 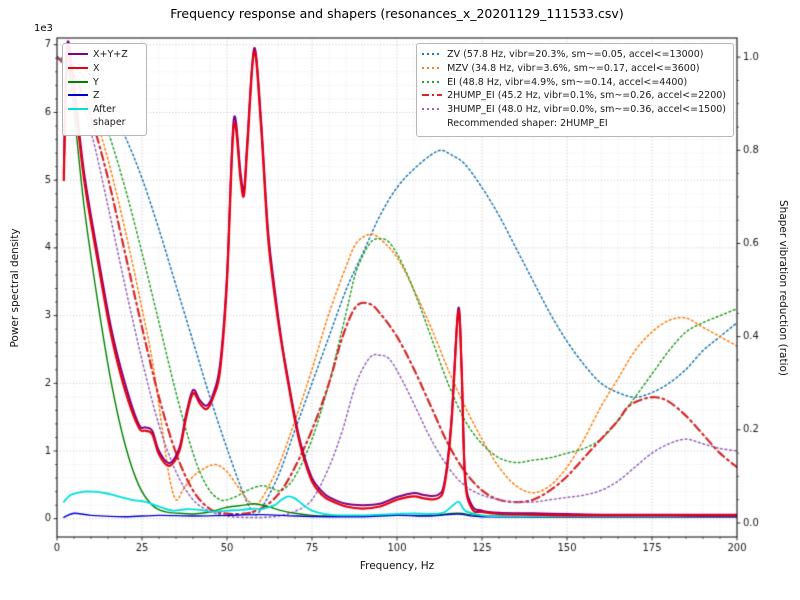 What do you see at coordinates (103, 69) in the screenshot?
I see `legend-item: X` at bounding box center [103, 69].